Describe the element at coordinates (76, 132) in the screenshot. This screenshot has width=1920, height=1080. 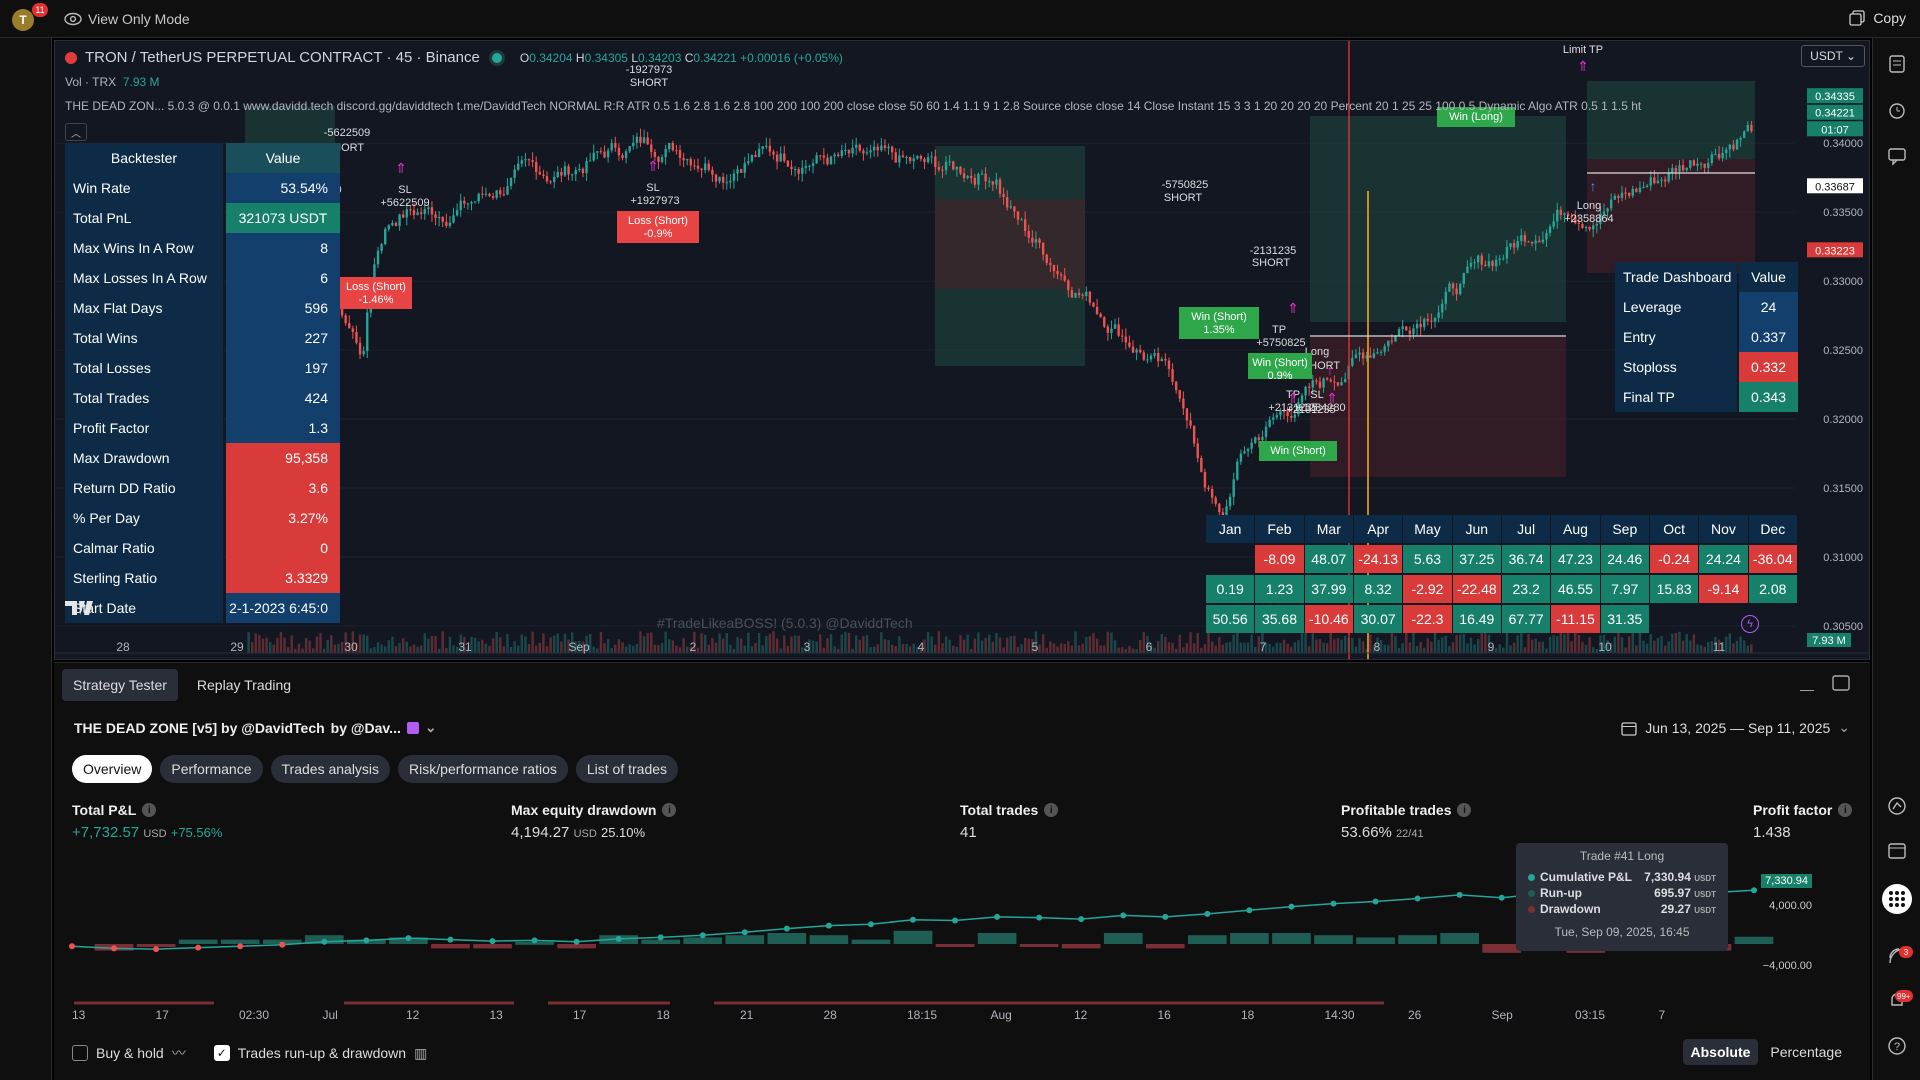
I see `collapse-legend-button: ︿` at that location.